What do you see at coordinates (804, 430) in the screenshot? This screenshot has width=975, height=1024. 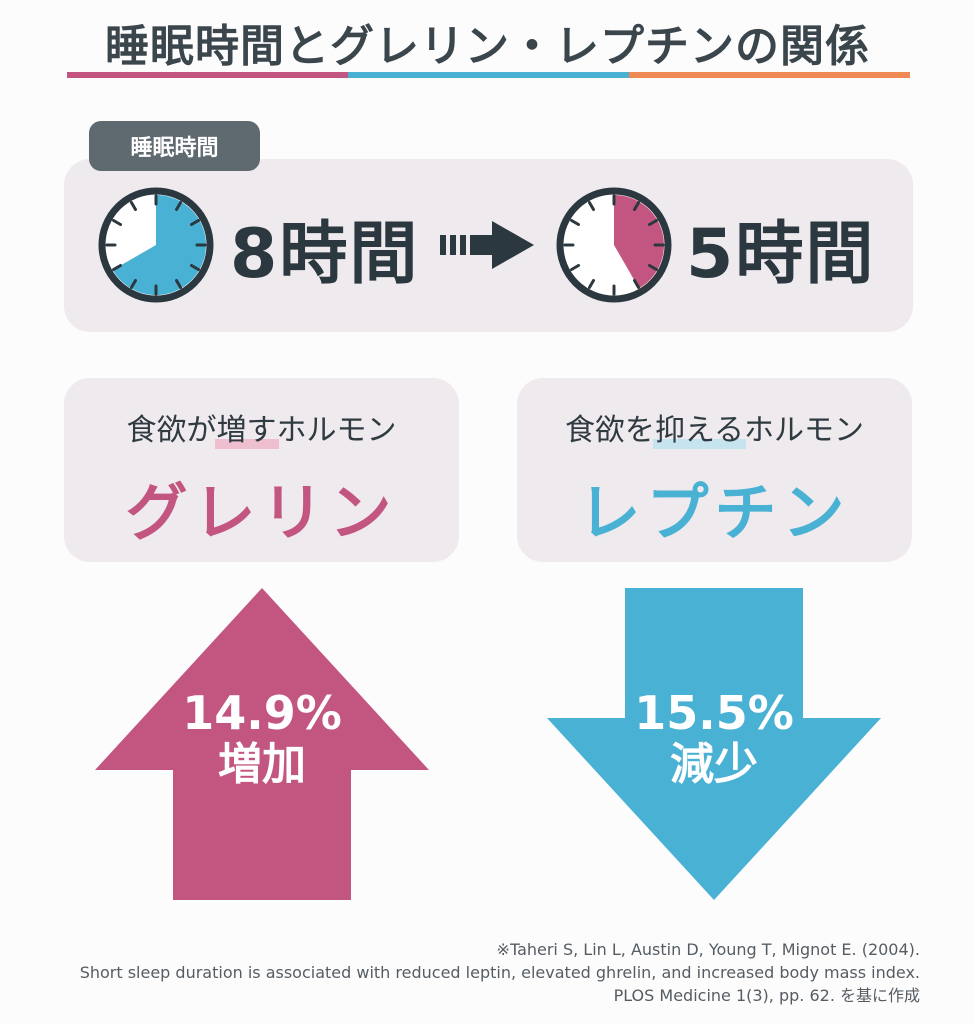 I see `leptin-desc-suffix: ホルモン` at bounding box center [804, 430].